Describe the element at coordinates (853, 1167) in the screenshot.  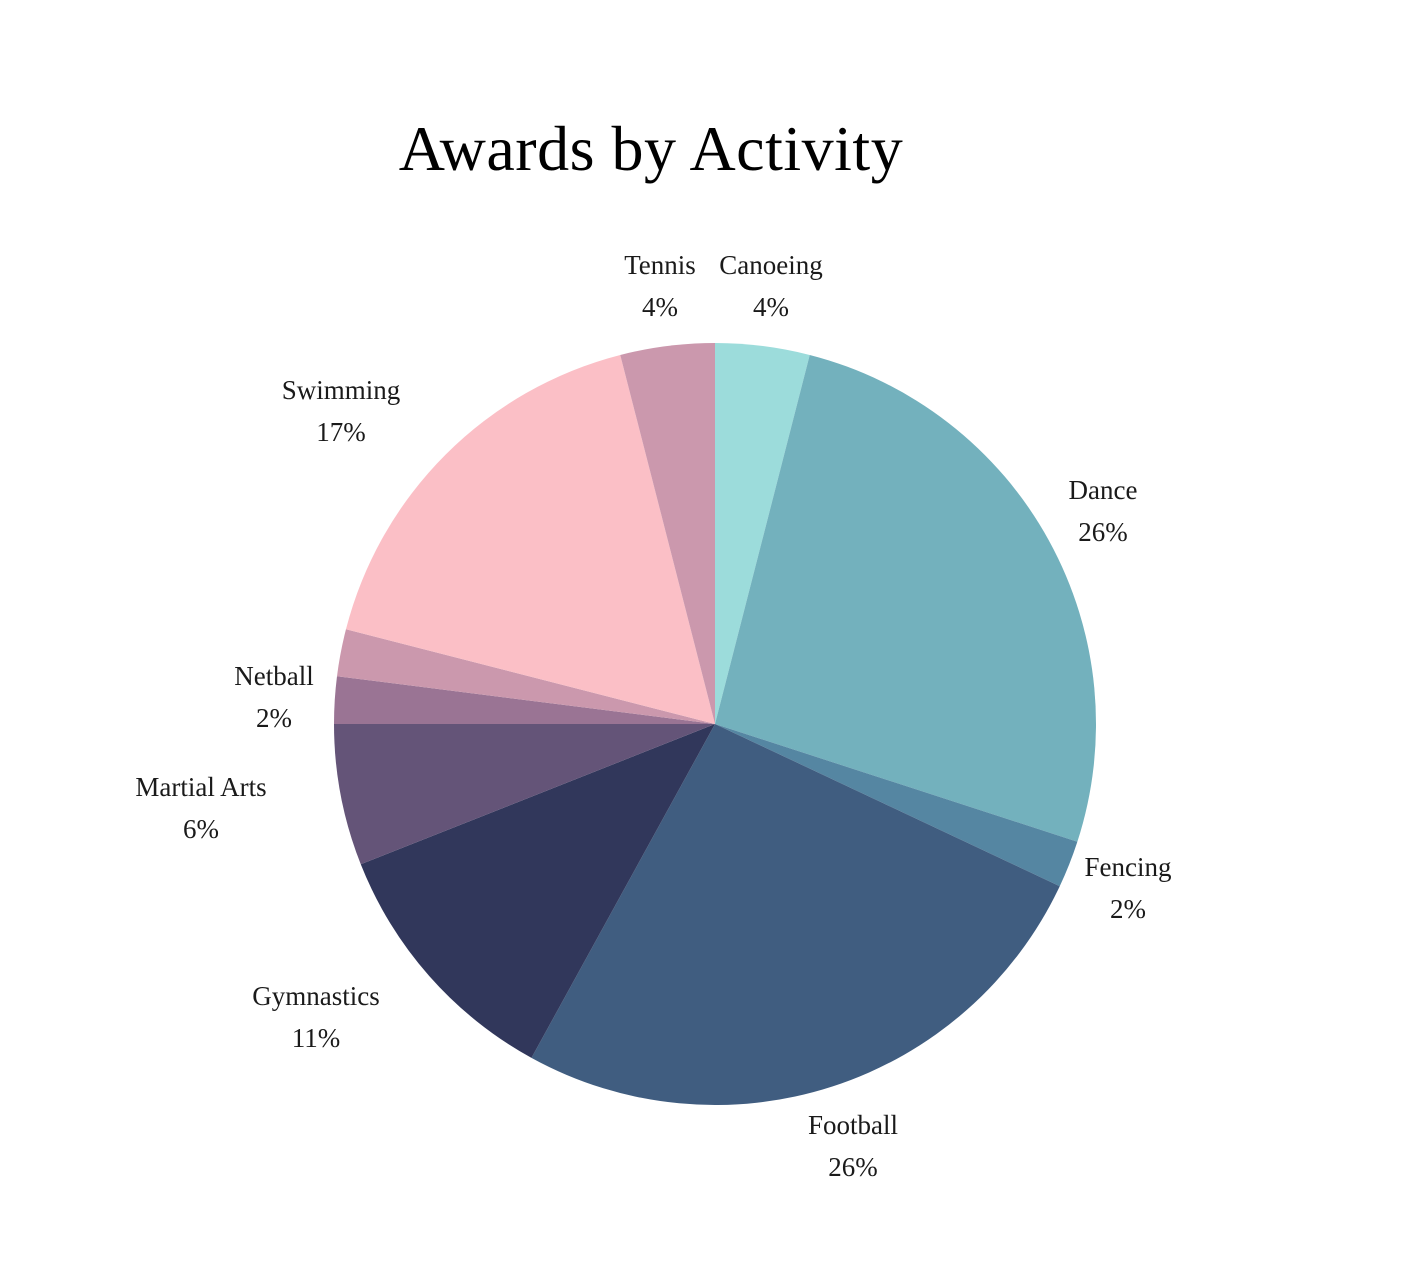
I see `slice-percent-football: 26%` at that location.